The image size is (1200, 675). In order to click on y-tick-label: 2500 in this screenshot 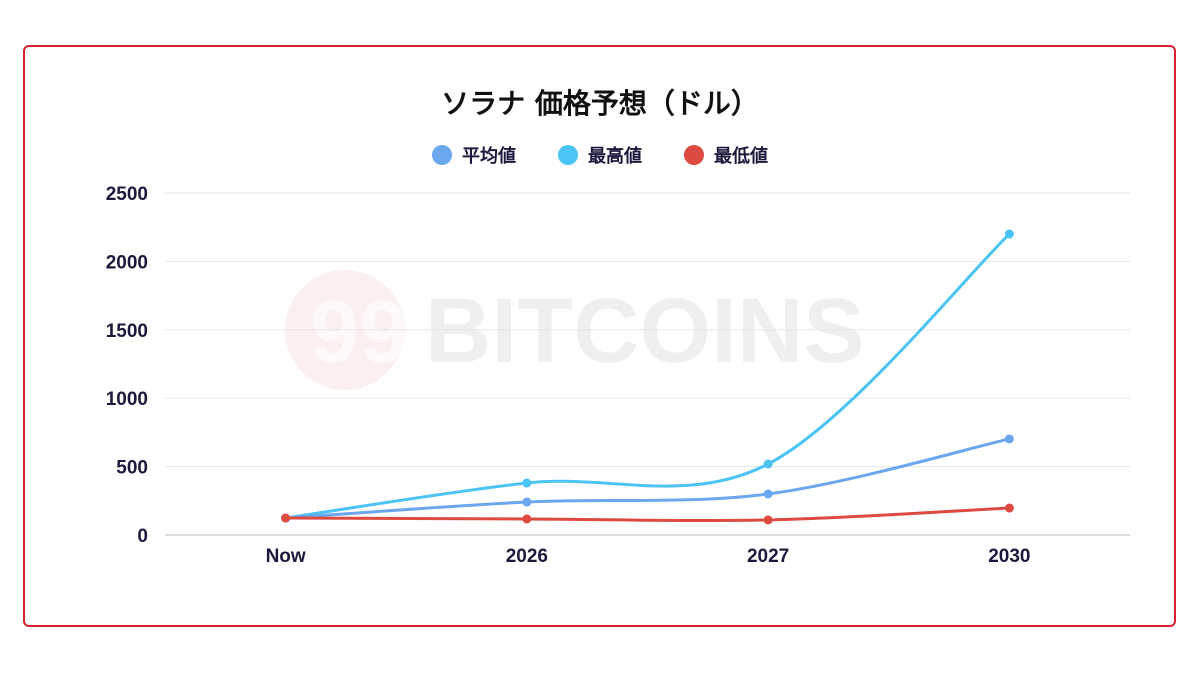, I will do `click(127, 194)`.